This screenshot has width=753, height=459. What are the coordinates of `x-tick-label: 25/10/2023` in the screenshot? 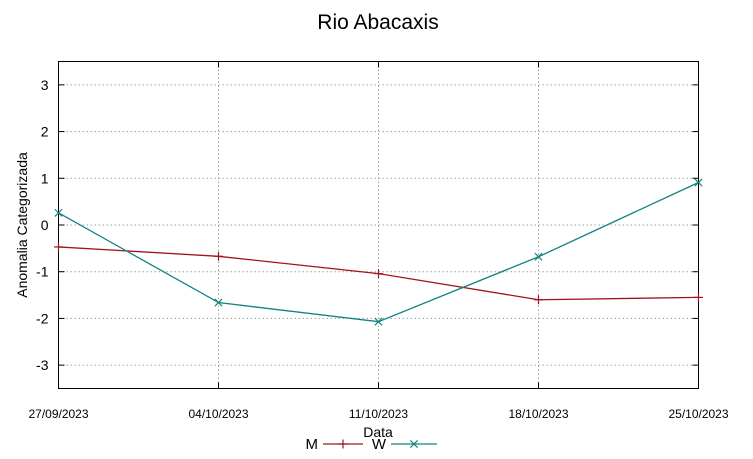 It's located at (698, 414).